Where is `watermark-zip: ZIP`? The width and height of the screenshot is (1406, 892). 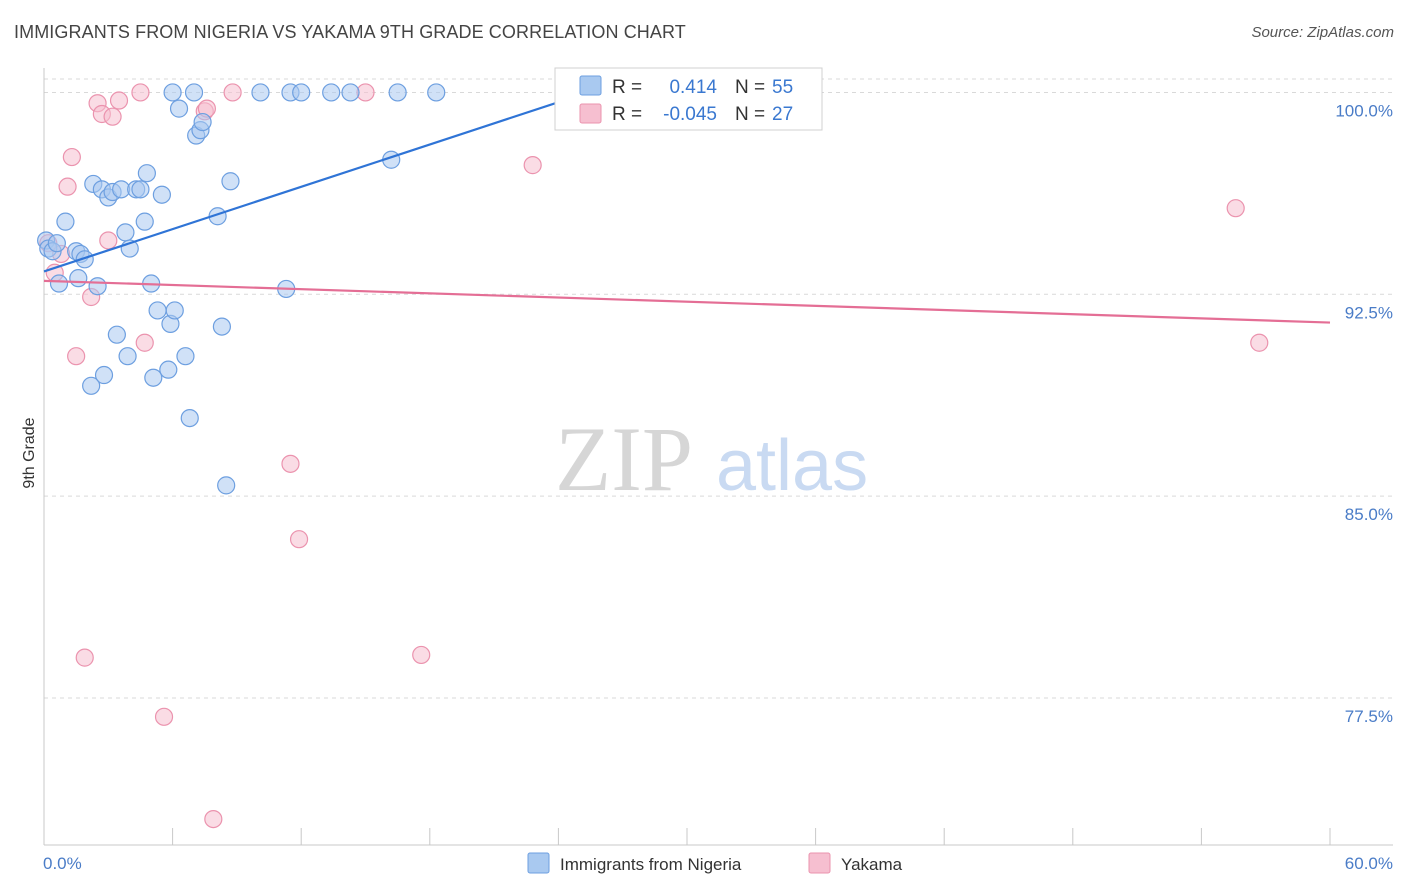
watermark-zip: ZIP is located at coordinates (624, 459).